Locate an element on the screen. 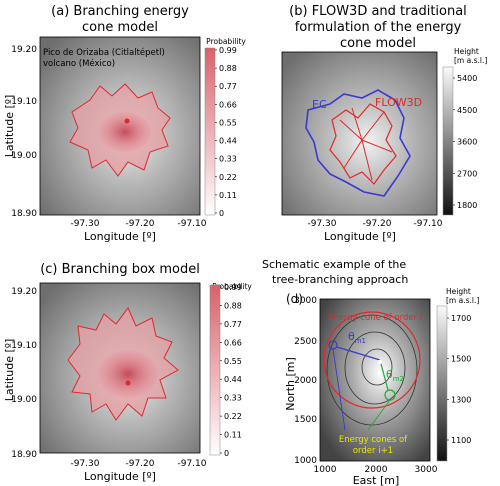 This screenshot has height=486, width=500. colorbar-tick-label: 3600 is located at coordinates (467, 142).